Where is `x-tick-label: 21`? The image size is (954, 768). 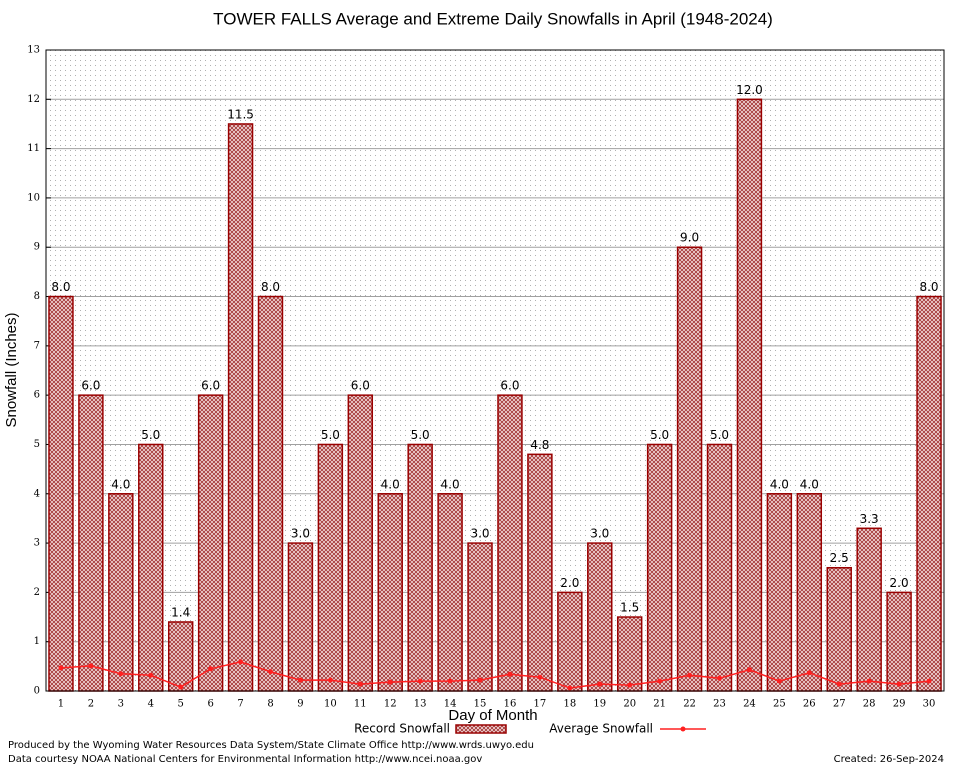
x-tick-label: 21 is located at coordinates (659, 704).